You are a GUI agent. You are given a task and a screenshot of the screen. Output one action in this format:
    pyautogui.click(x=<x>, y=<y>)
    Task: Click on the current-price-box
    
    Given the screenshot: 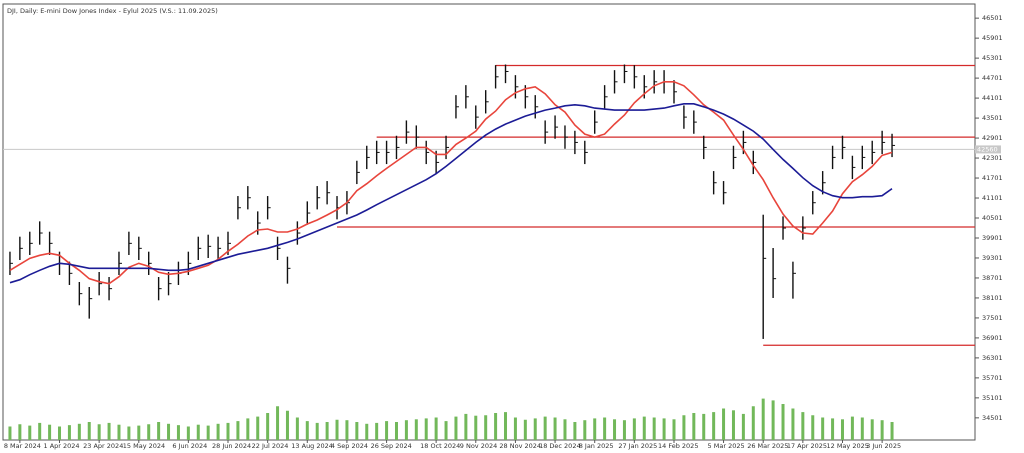 What is the action you would take?
    pyautogui.click(x=988, y=149)
    